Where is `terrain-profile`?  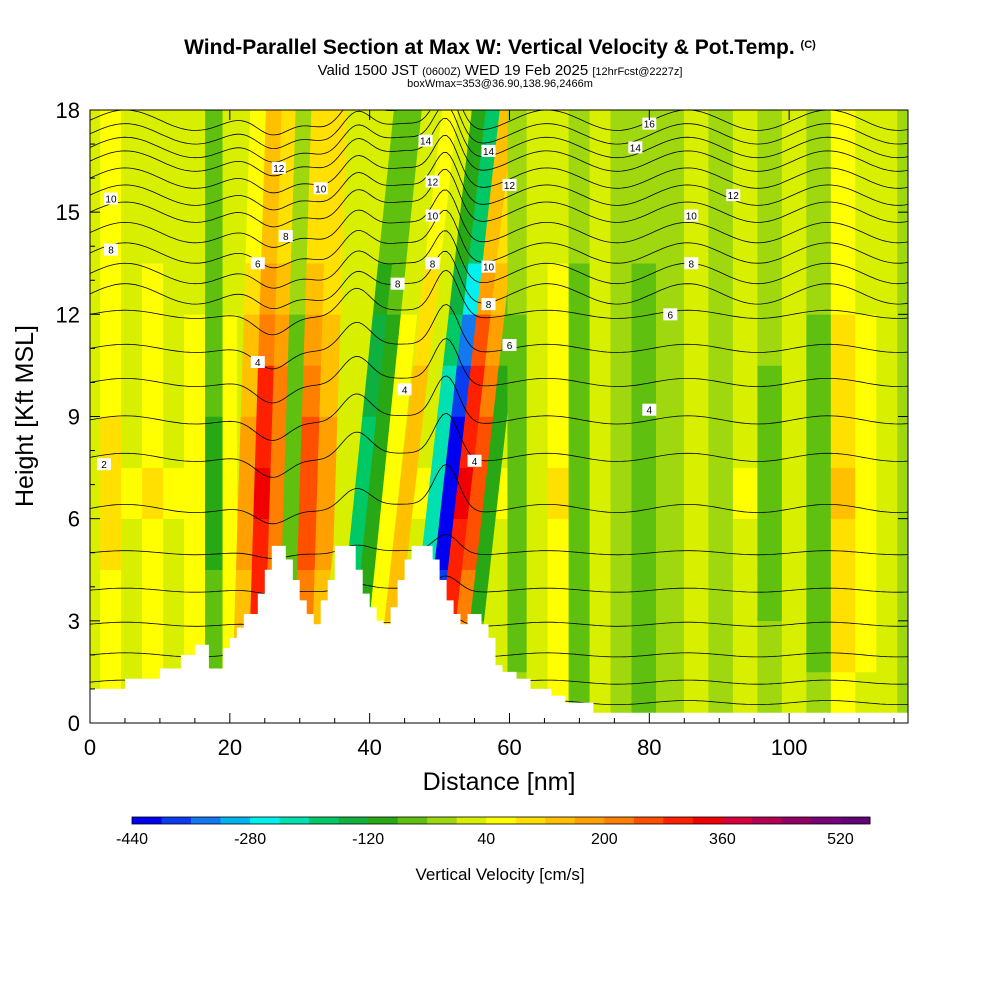
terrain-profile is located at coordinates (499, 634).